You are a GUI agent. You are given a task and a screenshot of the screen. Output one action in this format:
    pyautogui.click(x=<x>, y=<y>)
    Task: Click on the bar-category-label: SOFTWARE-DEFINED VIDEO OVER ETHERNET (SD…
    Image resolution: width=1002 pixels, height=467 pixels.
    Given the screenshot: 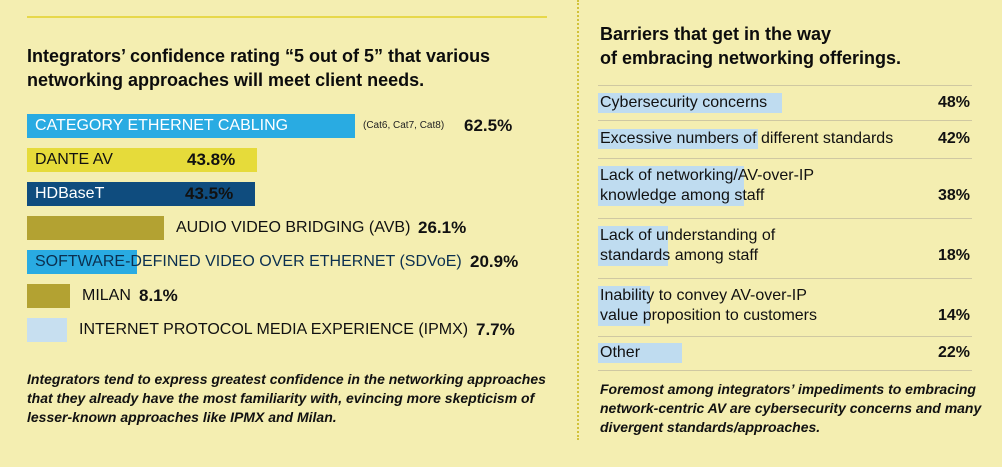 What is the action you would take?
    pyautogui.click(x=248, y=261)
    